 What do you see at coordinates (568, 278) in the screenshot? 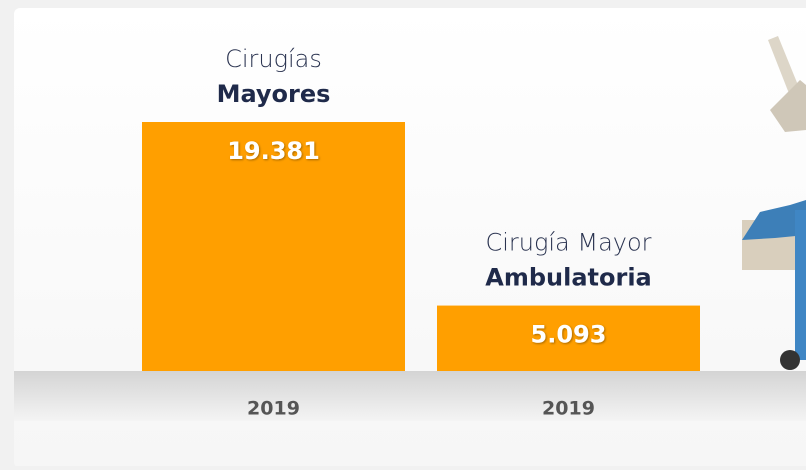
I see `category-label-bold: Ambulatoria` at bounding box center [568, 278].